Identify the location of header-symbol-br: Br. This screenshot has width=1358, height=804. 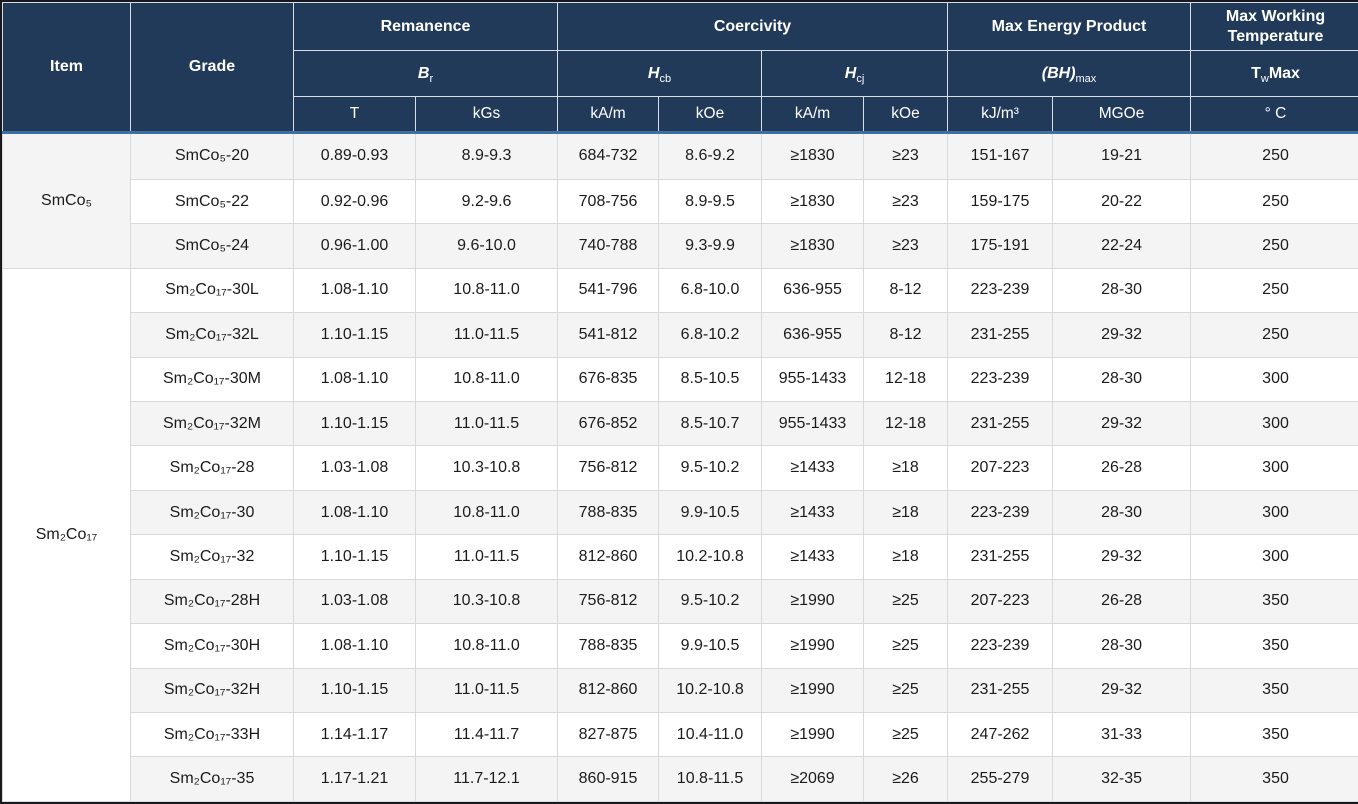
(425, 73).